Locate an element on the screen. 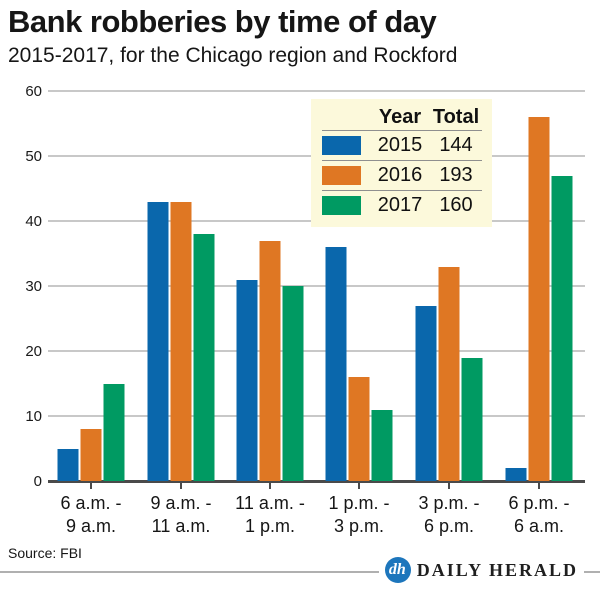 This screenshot has width=600, height=605. legend-total-2015: 144 is located at coordinates (456, 145).